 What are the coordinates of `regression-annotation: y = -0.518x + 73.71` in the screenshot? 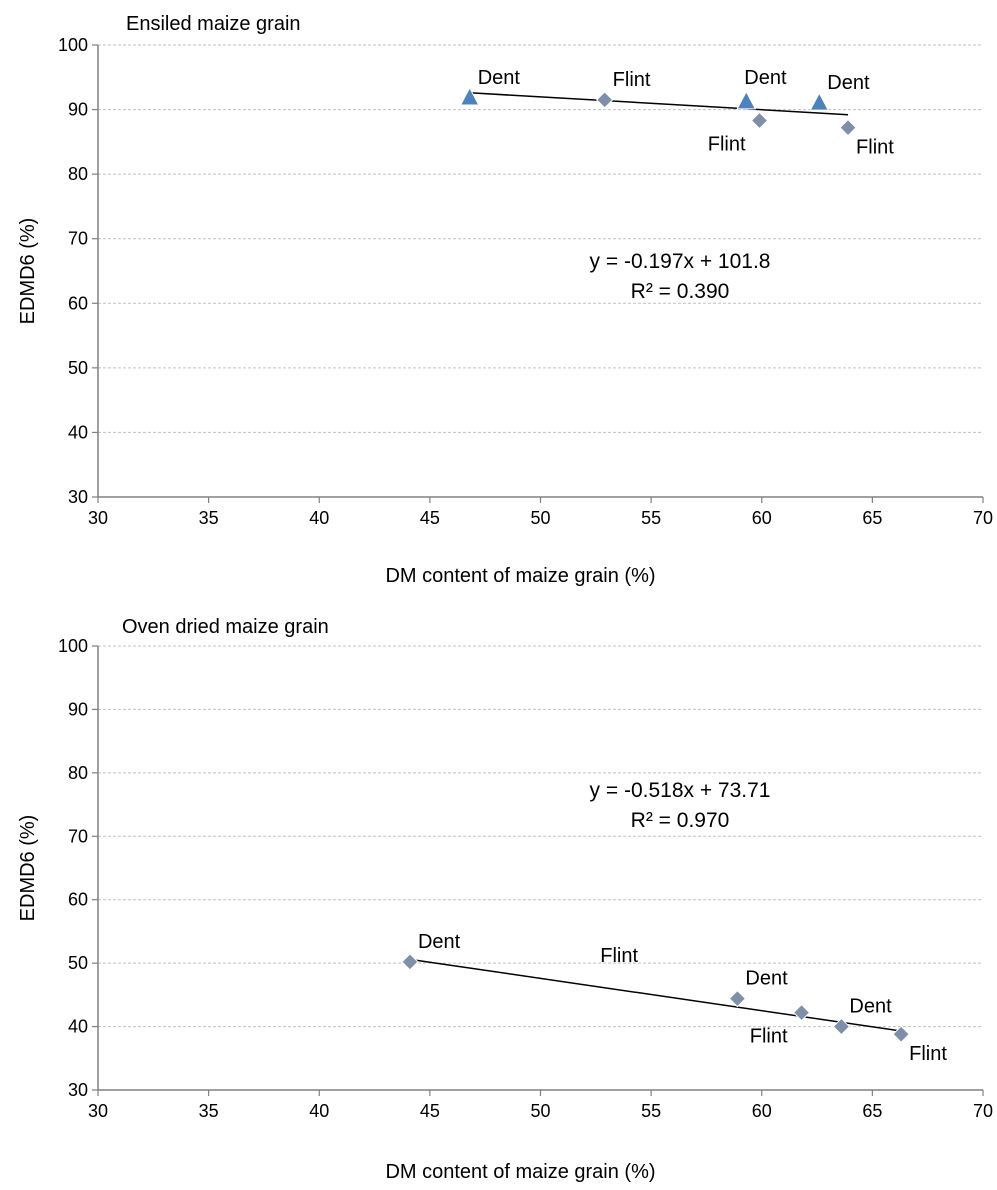 It's located at (680, 790).